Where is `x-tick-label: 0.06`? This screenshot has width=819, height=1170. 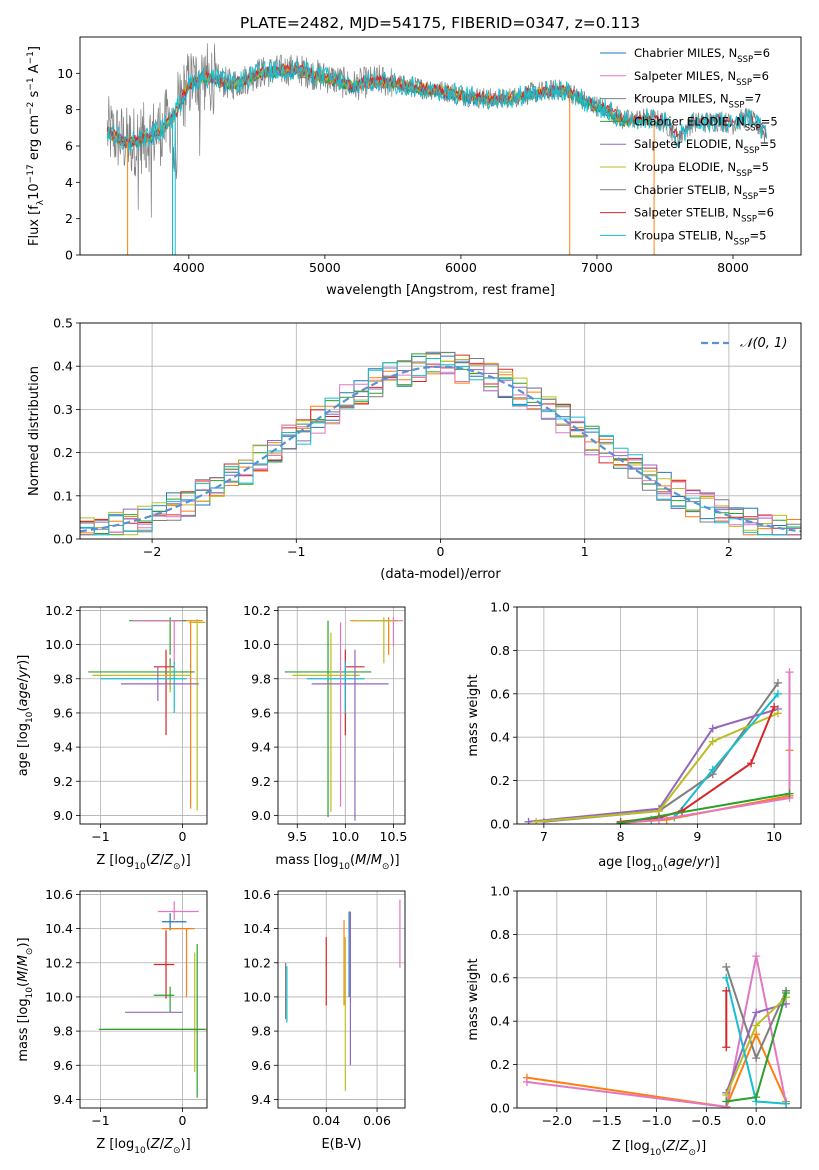 x-tick-label: 0.06 is located at coordinates (377, 1120).